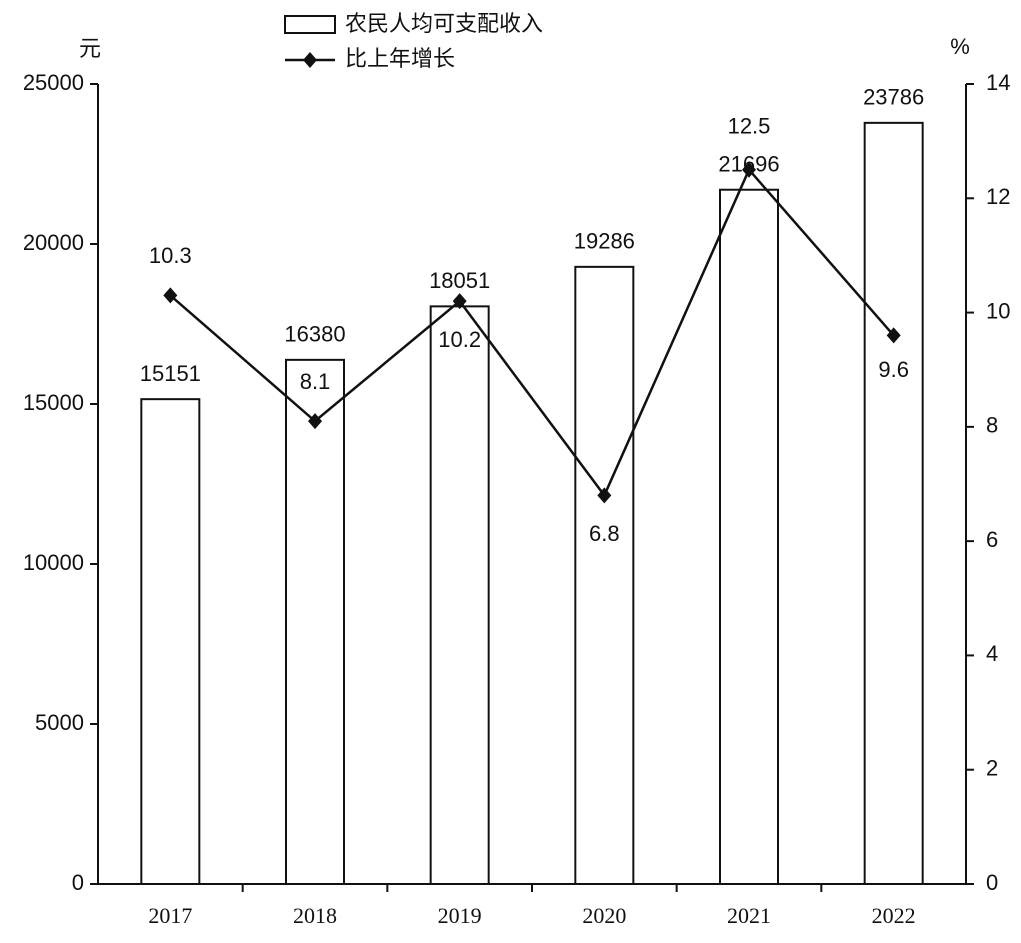 The width and height of the screenshot is (1021, 943). I want to click on y2-tick-label: 8, so click(992, 425).